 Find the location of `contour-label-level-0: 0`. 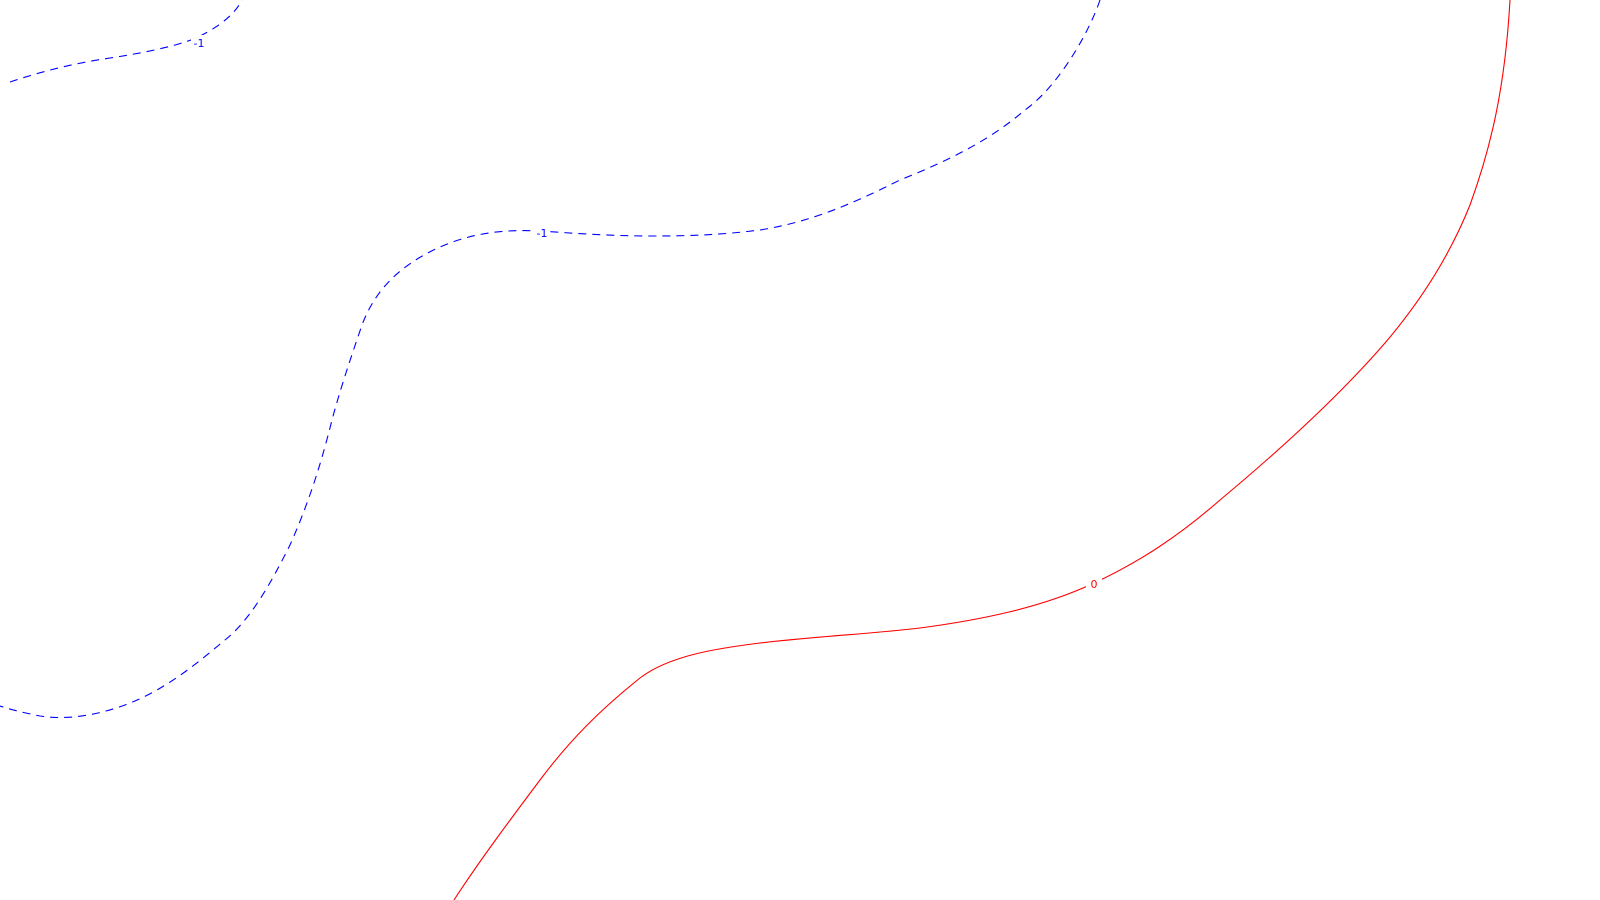

contour-label-level-0: 0 is located at coordinates (1094, 584).